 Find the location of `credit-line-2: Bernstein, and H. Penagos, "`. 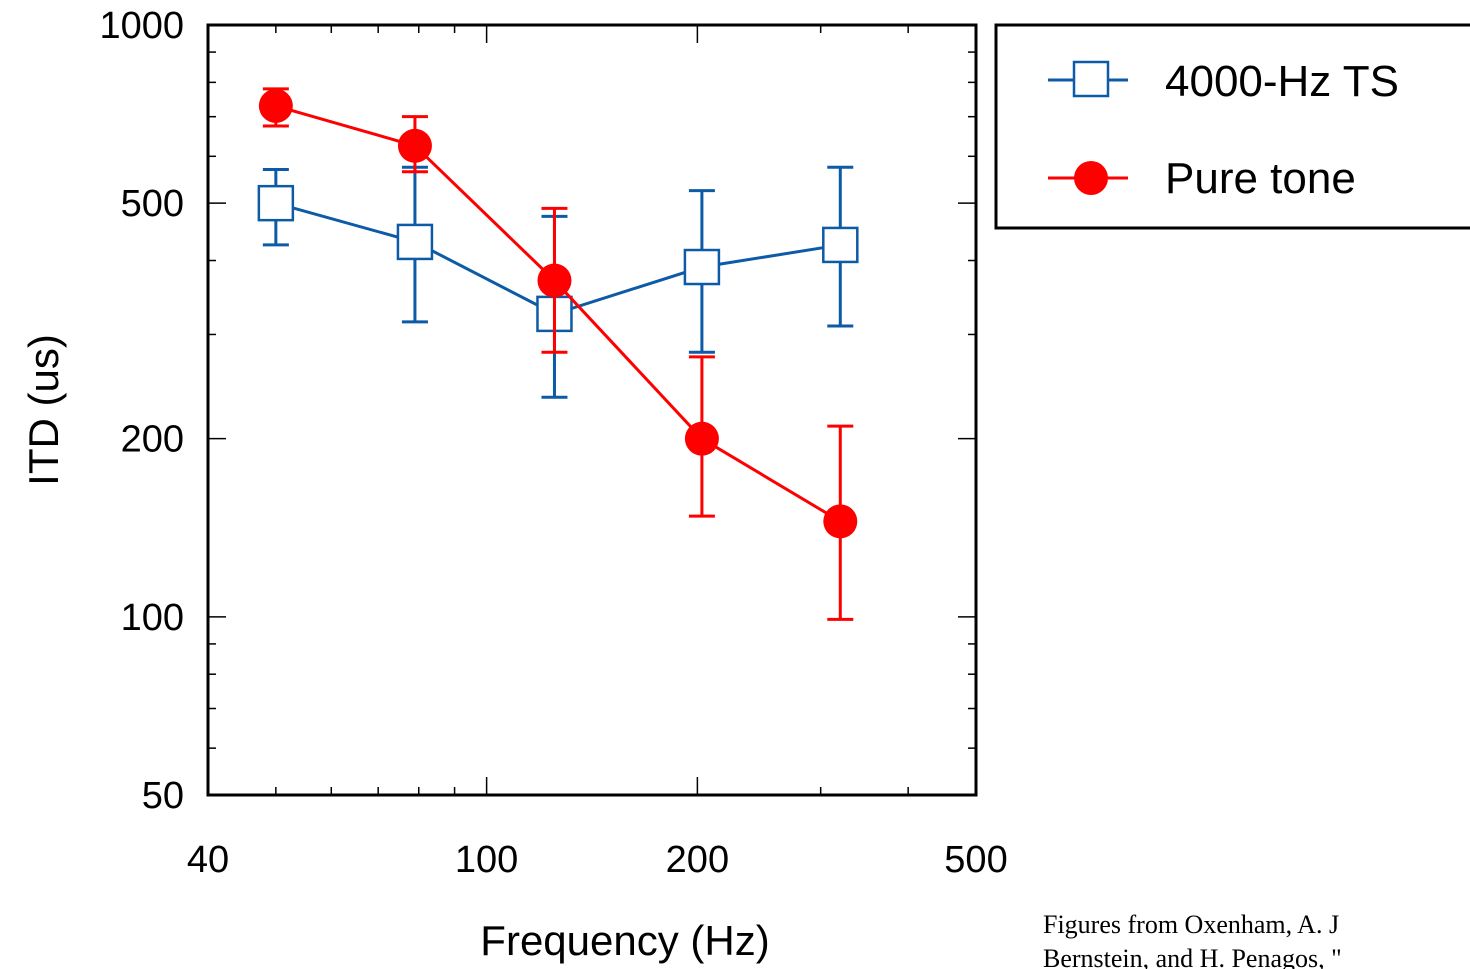

credit-line-2: Bernstein, and H. Penagos, " is located at coordinates (1192, 956).